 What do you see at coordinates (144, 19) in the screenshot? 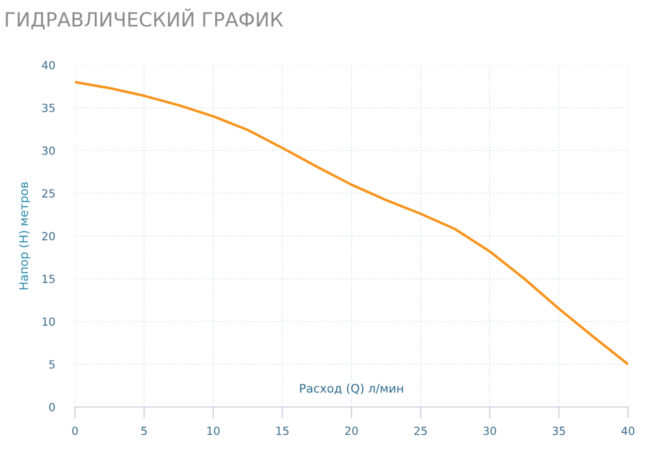
I see `chart-title: ГИДРАВЛИЧЕСКИЙ ГРАФИК` at bounding box center [144, 19].